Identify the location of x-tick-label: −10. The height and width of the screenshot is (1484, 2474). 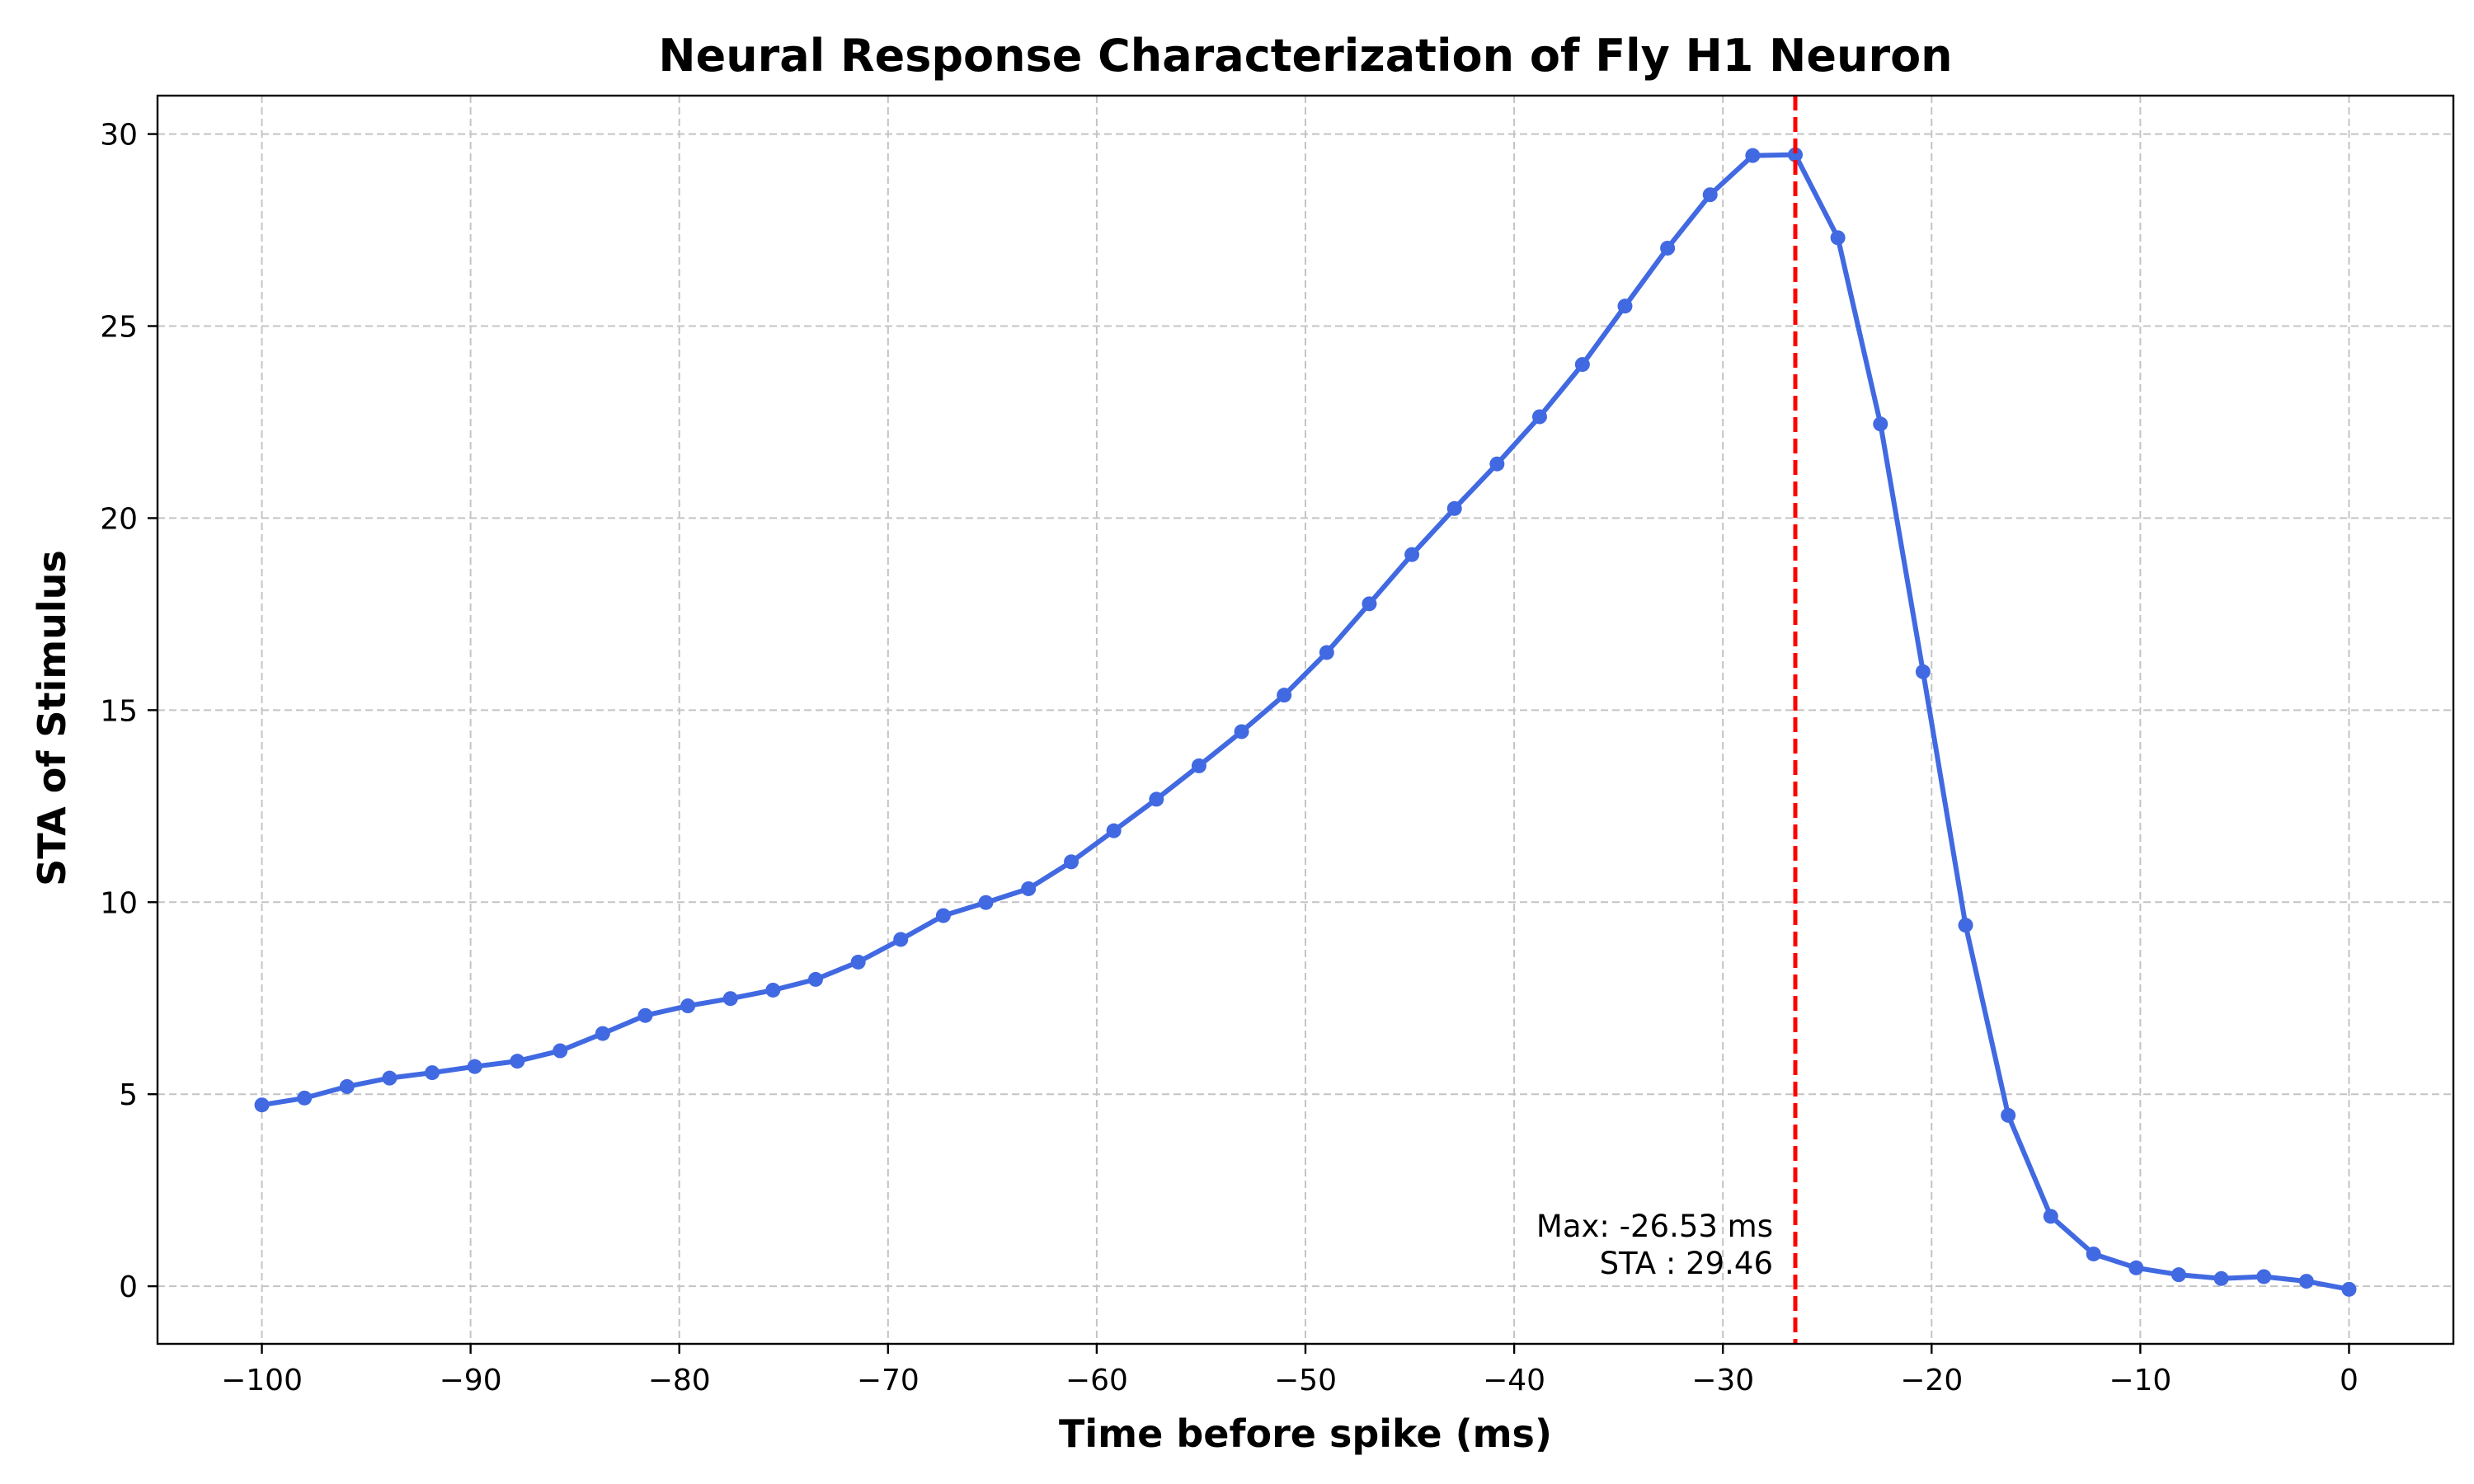
(2140, 1380).